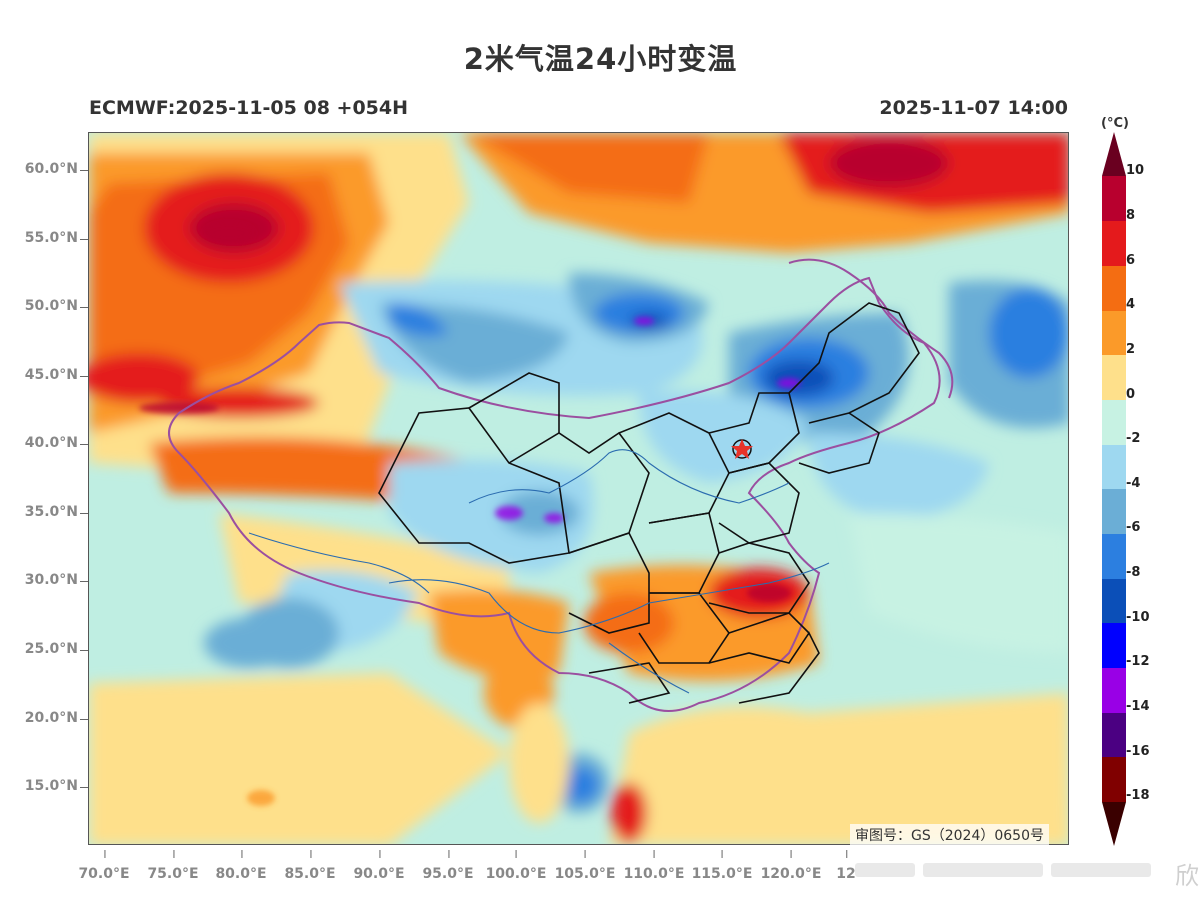 This screenshot has height=900, width=1201. I want to click on map-title: 2米气温24小时变温, so click(600, 59).